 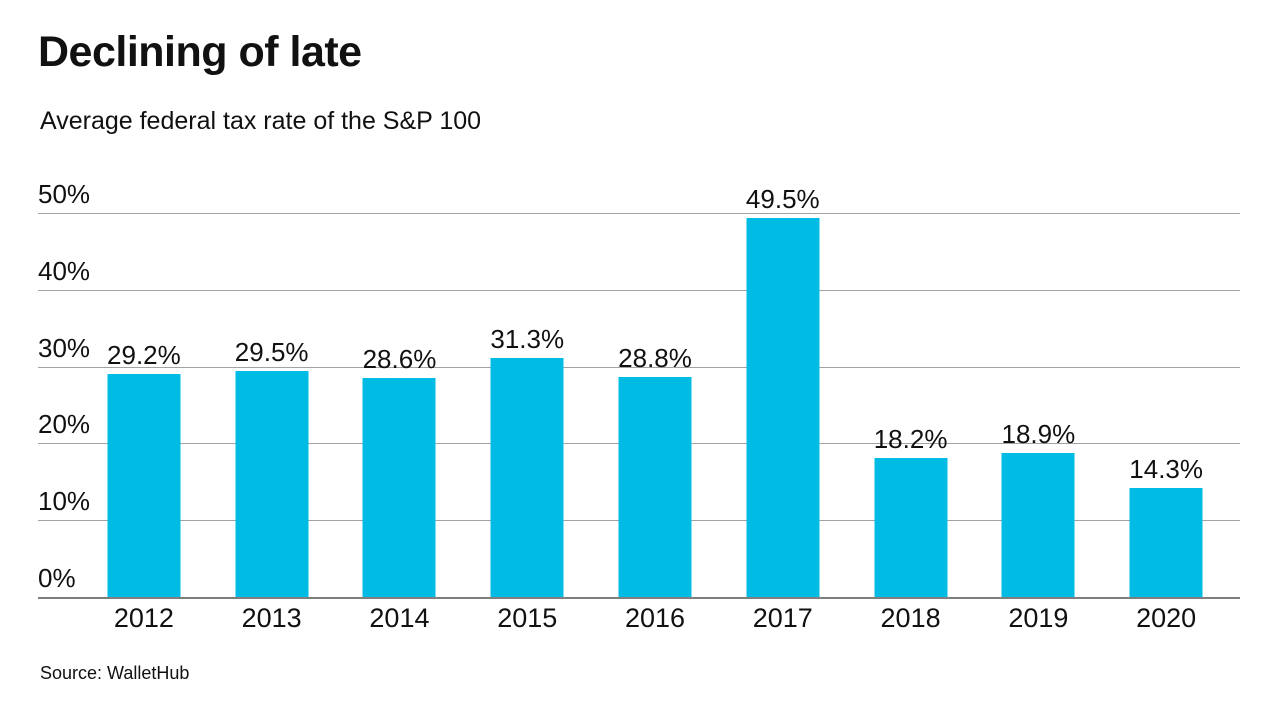 What do you see at coordinates (64, 270) in the screenshot?
I see `y-tick-label-40: 40%` at bounding box center [64, 270].